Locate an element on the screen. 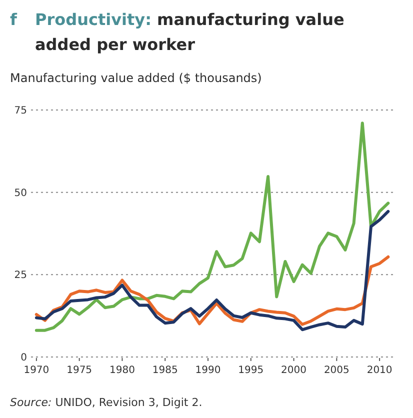 This screenshot has width=413, height=418. x-tick-label: 1990 is located at coordinates (208, 370).